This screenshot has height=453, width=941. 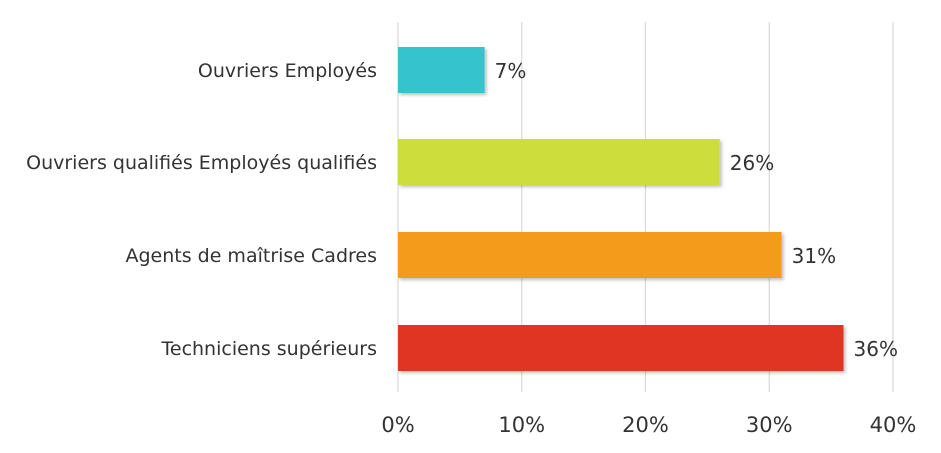 What do you see at coordinates (893, 425) in the screenshot?
I see `x-tick-label: 40%` at bounding box center [893, 425].